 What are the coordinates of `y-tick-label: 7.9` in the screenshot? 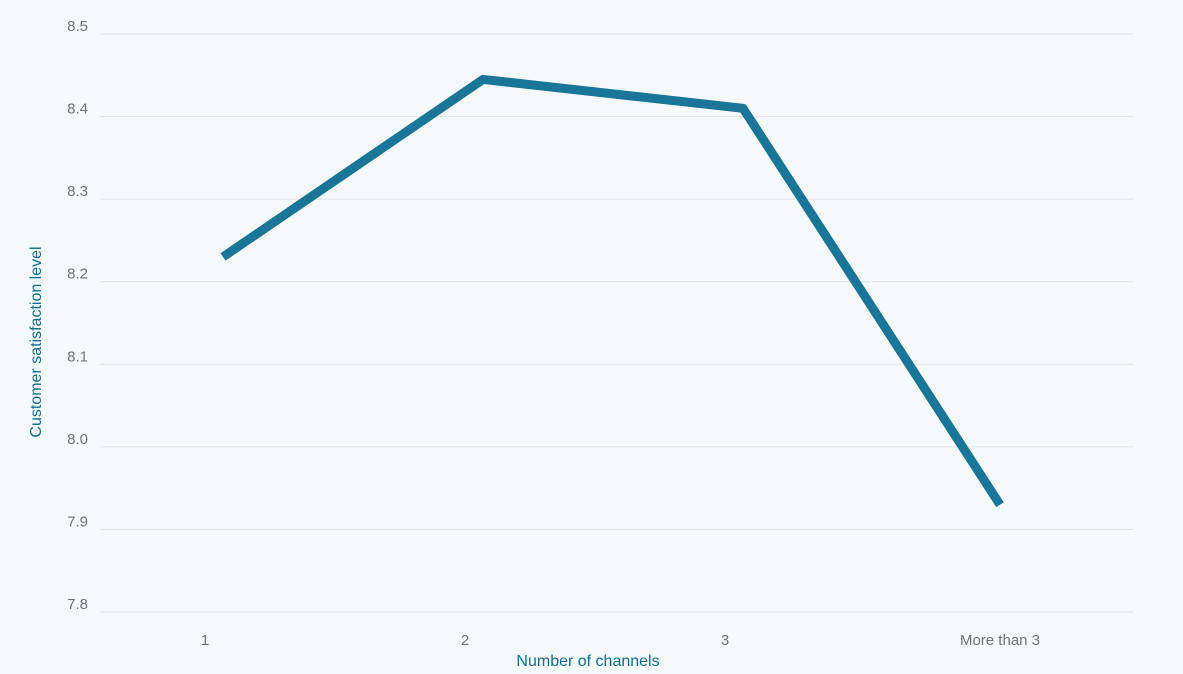 It's located at (77, 521).